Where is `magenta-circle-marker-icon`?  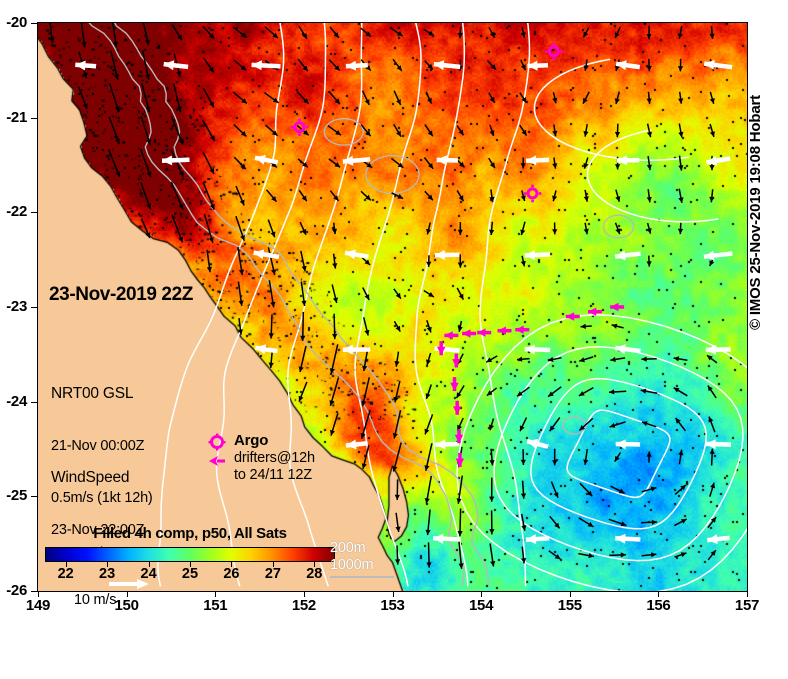 magenta-circle-marker-icon is located at coordinates (217, 442).